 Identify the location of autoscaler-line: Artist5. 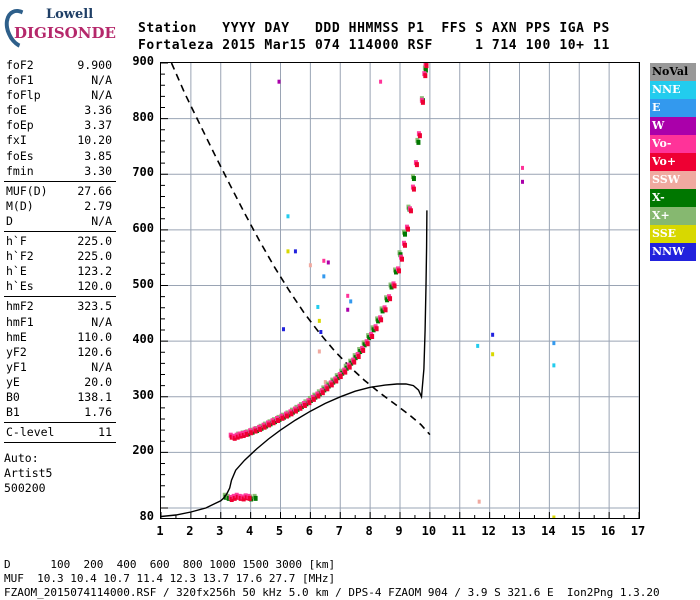
(28, 473).